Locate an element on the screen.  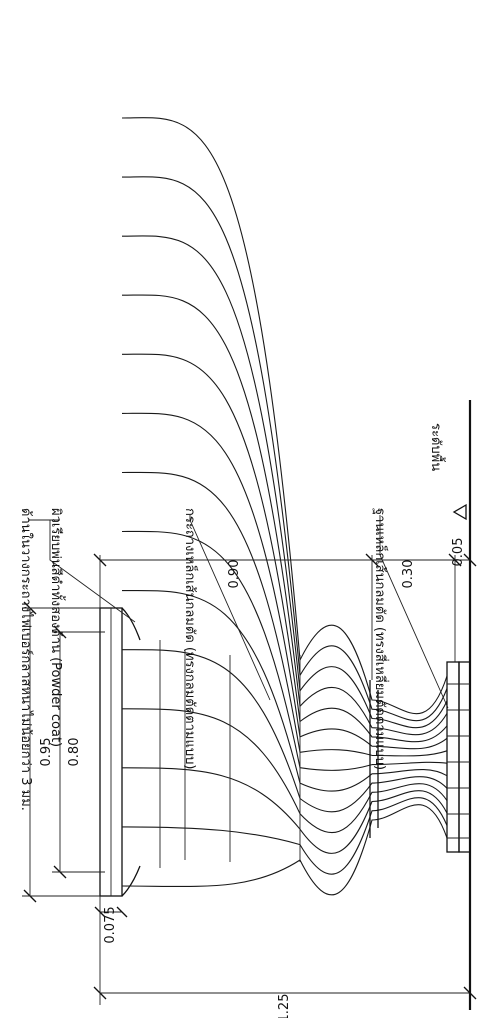
note-floor-level: ระดับพื้น is located at coordinates (437, 447).